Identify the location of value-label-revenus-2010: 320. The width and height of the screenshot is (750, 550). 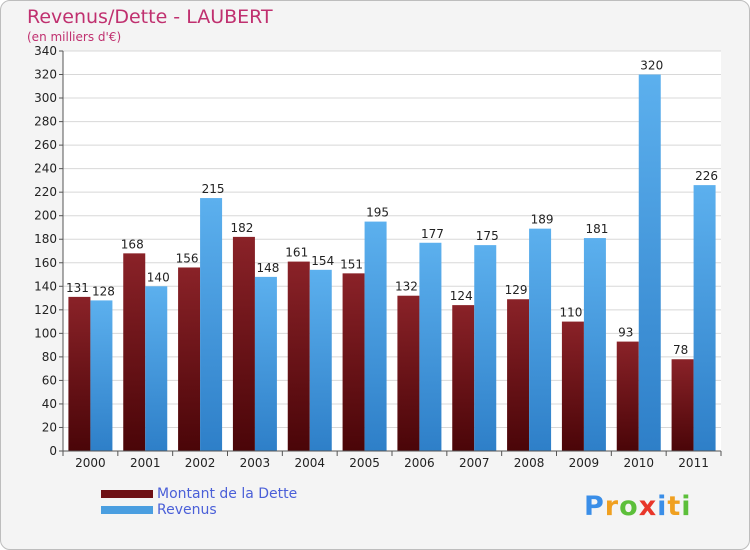
(651, 66).